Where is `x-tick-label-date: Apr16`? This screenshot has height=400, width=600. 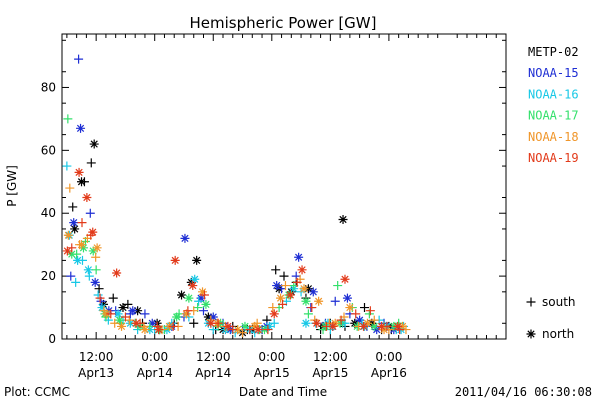 x-tick-label-date: Apr16 is located at coordinates (389, 373).